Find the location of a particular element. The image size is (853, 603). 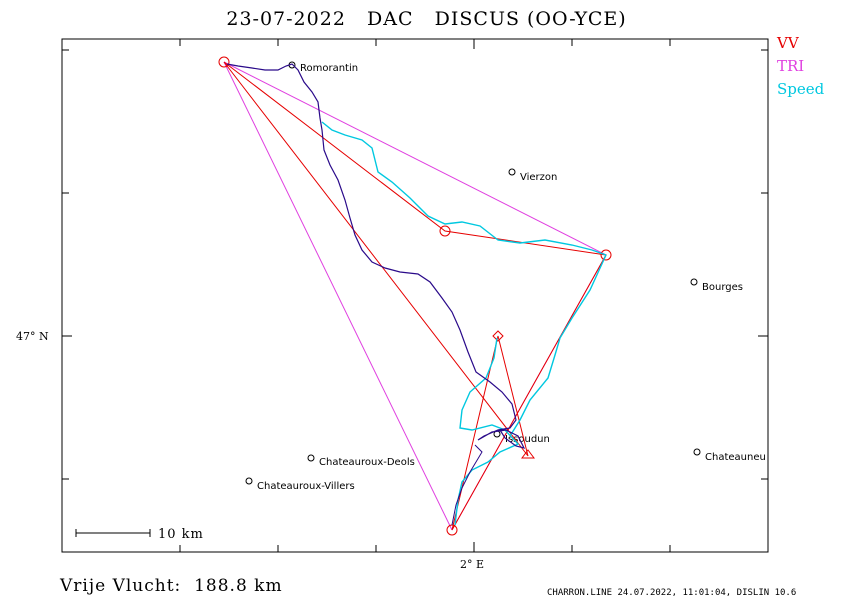

vv-start-marker is located at coordinates (498, 336).